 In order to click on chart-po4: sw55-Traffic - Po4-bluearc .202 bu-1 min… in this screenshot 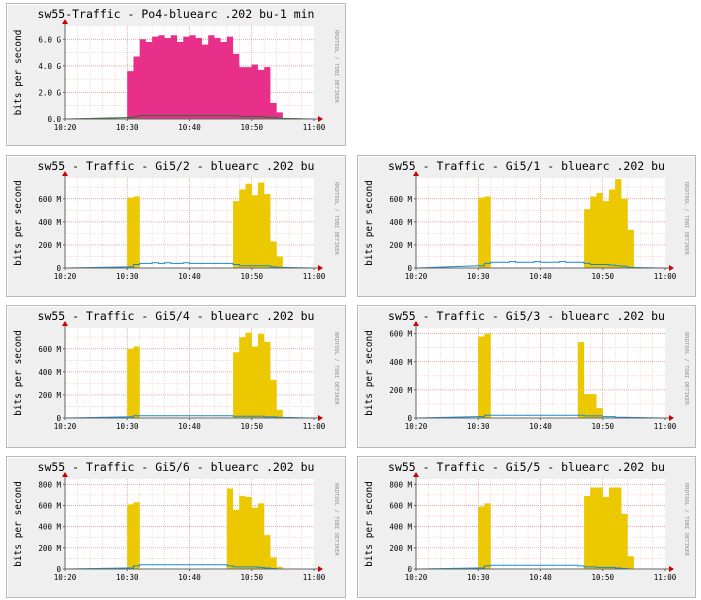, I will do `click(176, 69)`.